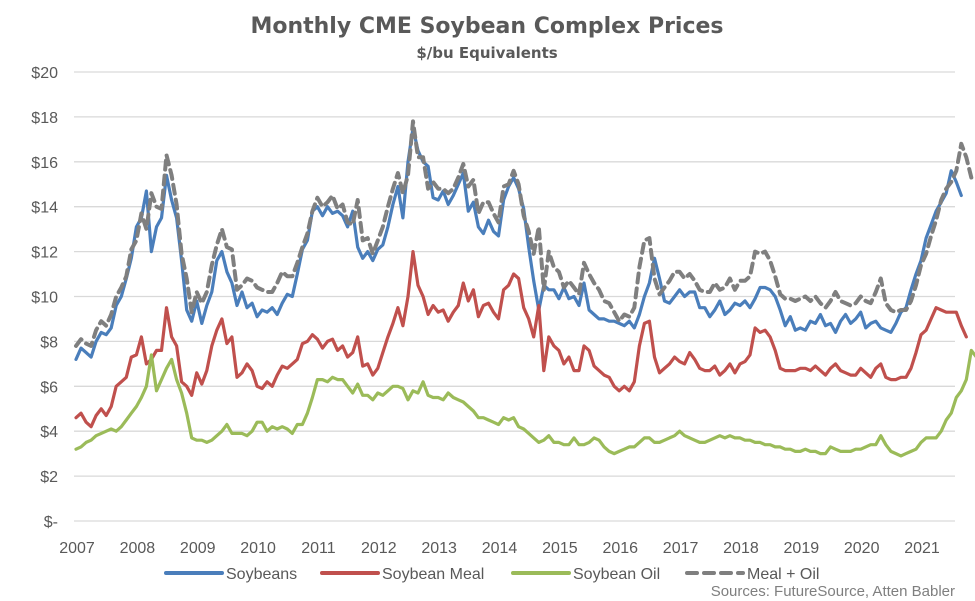 The width and height of the screenshot is (975, 601). I want to click on y-tick-label: $4, so click(49, 432).